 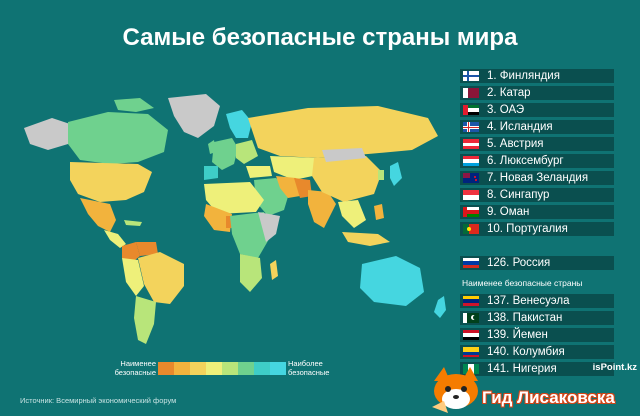 I want to click on list-item: 9. Оман, so click(x=537, y=212).